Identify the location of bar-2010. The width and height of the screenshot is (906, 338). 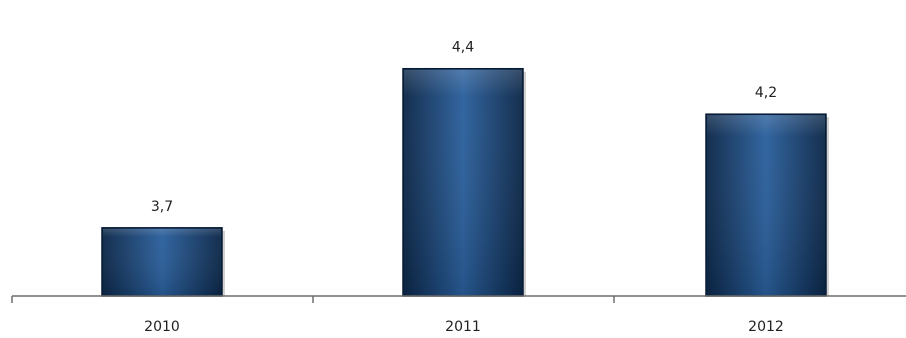
(163, 262).